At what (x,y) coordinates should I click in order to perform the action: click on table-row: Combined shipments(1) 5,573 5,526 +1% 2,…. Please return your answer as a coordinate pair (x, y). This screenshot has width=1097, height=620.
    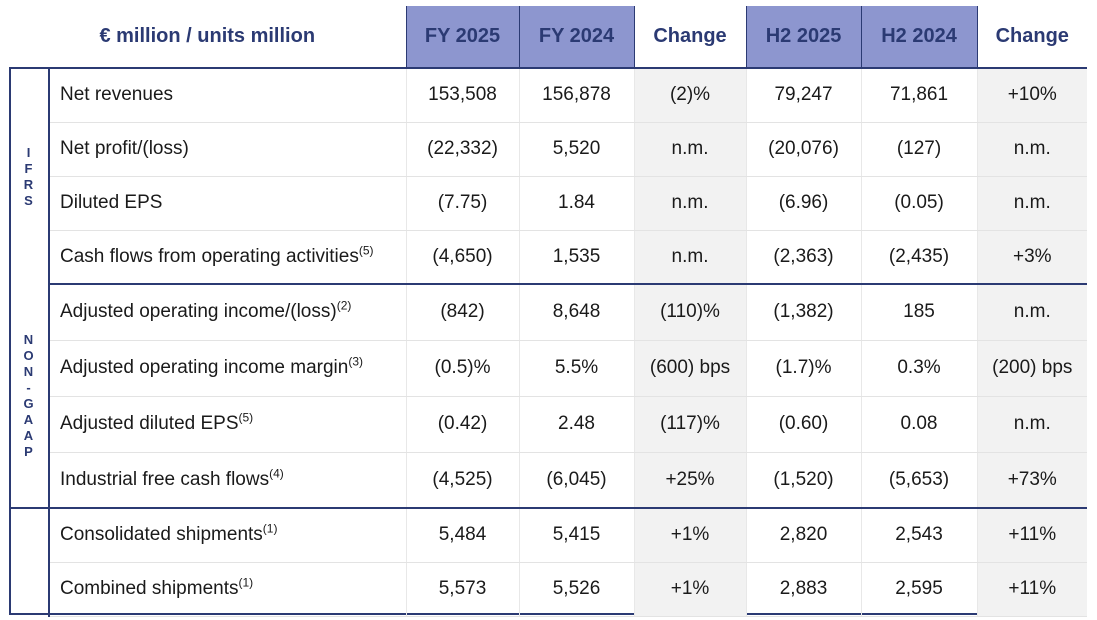
    Looking at the image, I should click on (548, 589).